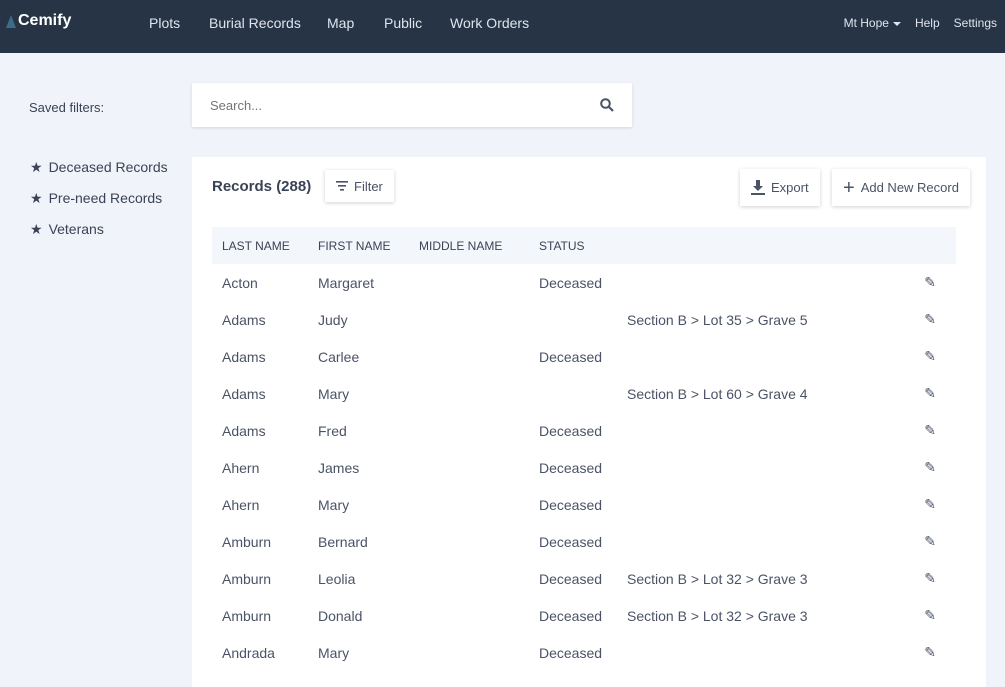 This screenshot has width=1005, height=687. I want to click on nav-plots: Plots, so click(165, 23).